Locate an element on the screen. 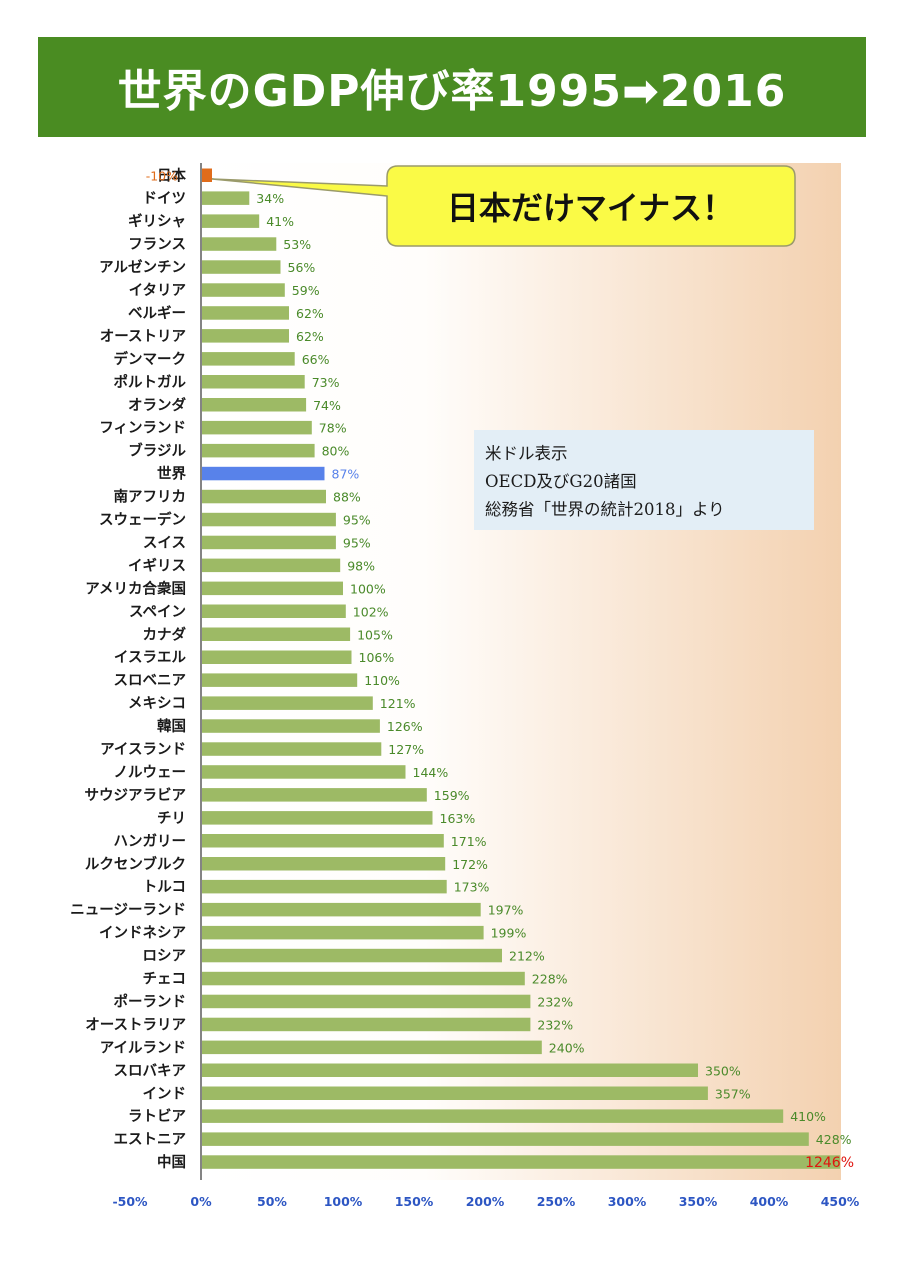 This screenshot has width=905, height=1280. value-label: 41% is located at coordinates (280, 221).